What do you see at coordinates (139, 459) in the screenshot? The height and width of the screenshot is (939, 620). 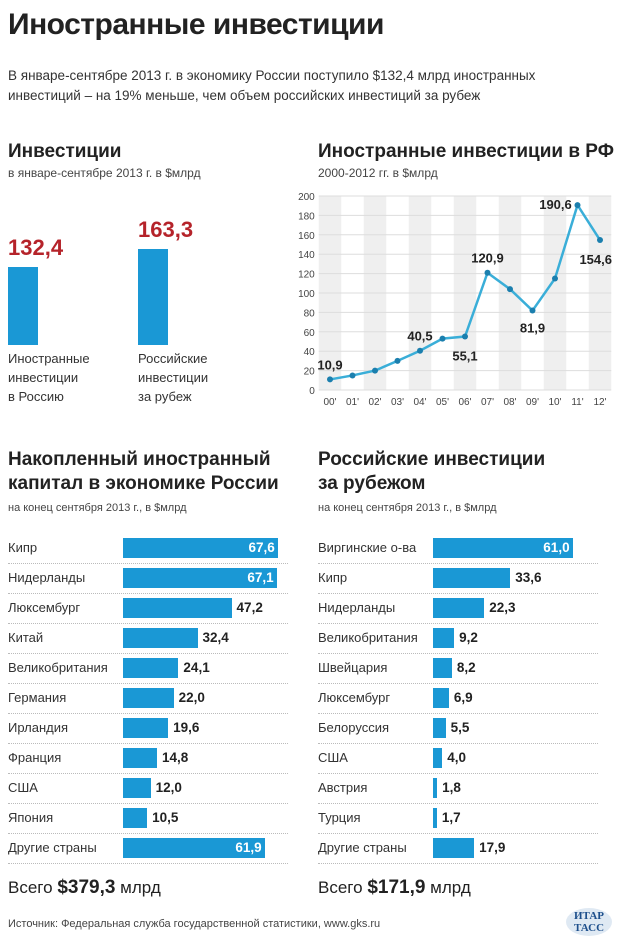 I see `capital-title-line-1: Накопленный иностранный` at bounding box center [139, 459].